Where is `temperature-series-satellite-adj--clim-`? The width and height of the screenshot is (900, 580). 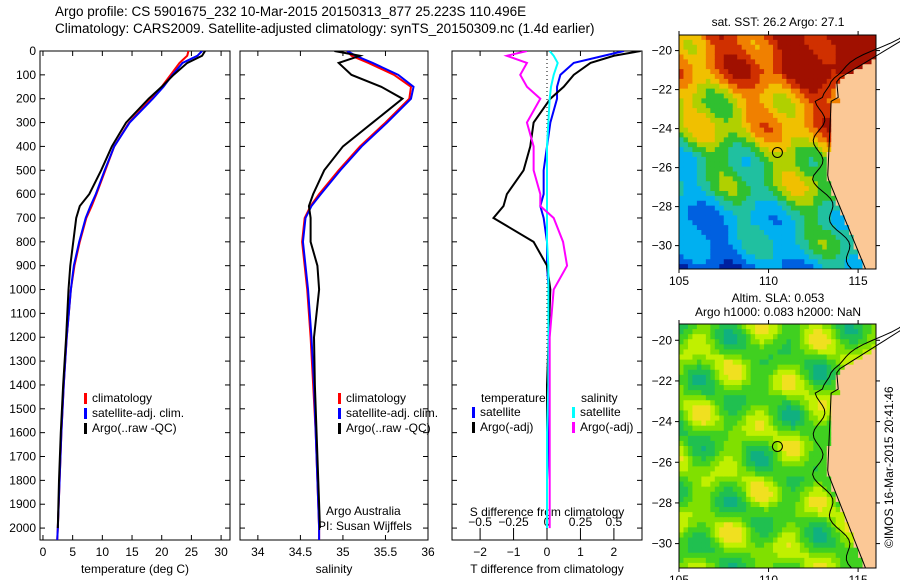
temperature-series-satellite-adj--clim- is located at coordinates (129, 295).